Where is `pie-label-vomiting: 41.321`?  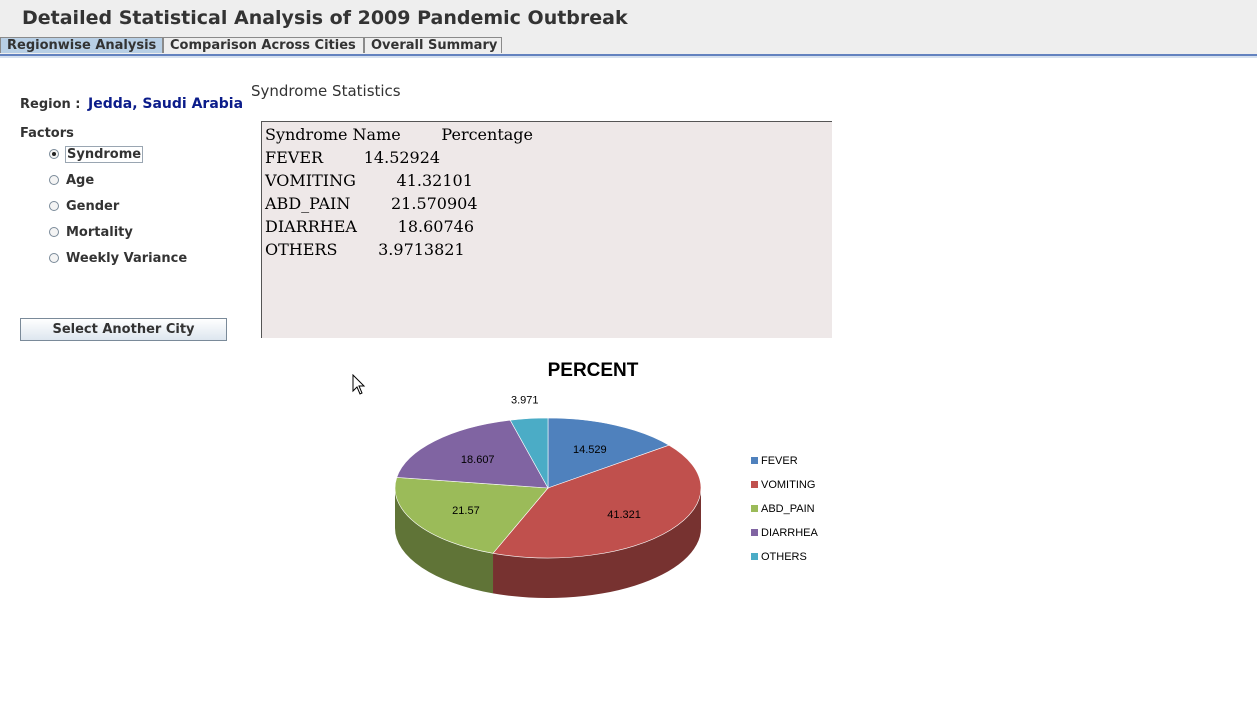
pie-label-vomiting: 41.321 is located at coordinates (624, 515).